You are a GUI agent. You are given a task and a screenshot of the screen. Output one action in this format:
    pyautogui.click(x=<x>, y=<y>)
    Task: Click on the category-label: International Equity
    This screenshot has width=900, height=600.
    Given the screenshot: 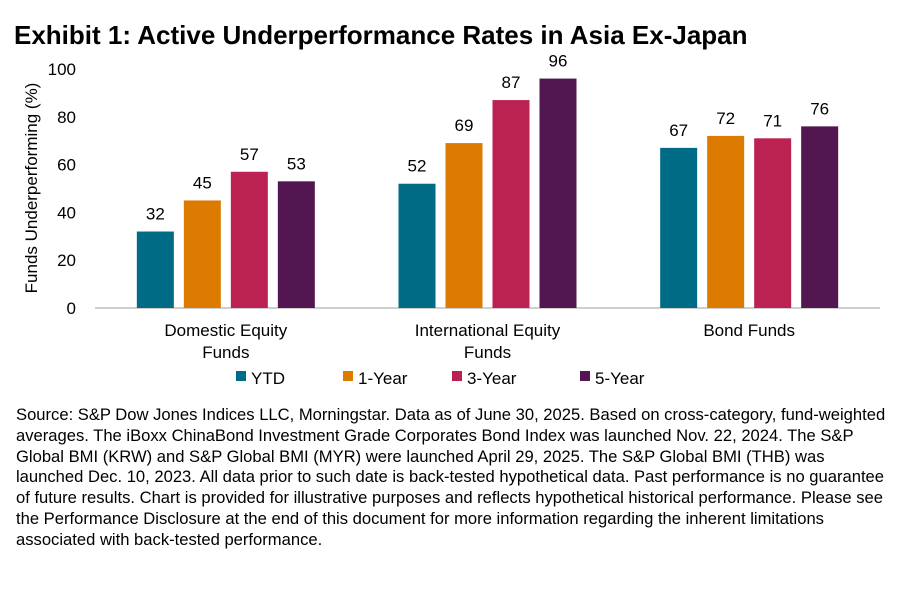 What is the action you would take?
    pyautogui.click(x=488, y=330)
    